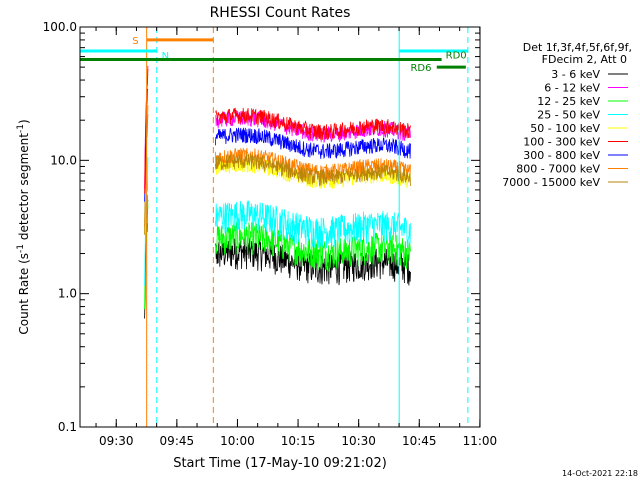 This screenshot has width=640, height=480. Describe the element at coordinates (21, 128) in the screenshot. I see `y-axis-label-sup2: -1` at that location.